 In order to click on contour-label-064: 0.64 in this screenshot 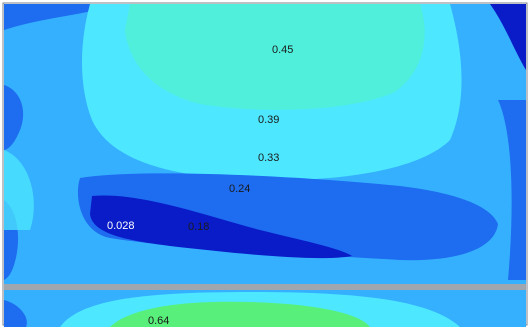, I will do `click(158, 321)`.